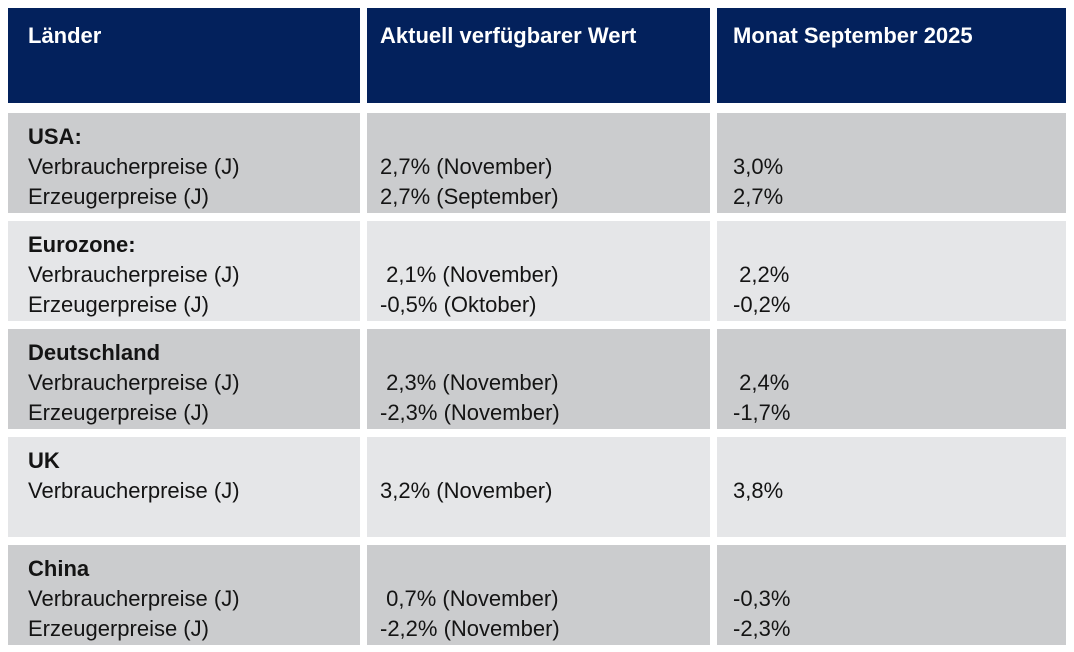 This screenshot has width=1074, height=652. I want to click on header-aktuell-wert: Aktuell verfügbarer Wert, so click(538, 55).